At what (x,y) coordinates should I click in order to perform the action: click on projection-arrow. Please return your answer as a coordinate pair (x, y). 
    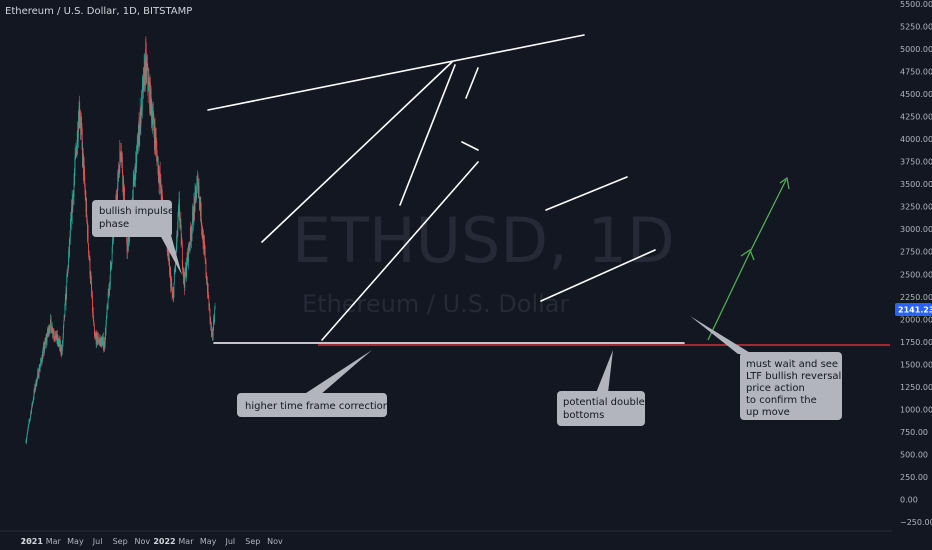
    Looking at the image, I should click on (748, 258).